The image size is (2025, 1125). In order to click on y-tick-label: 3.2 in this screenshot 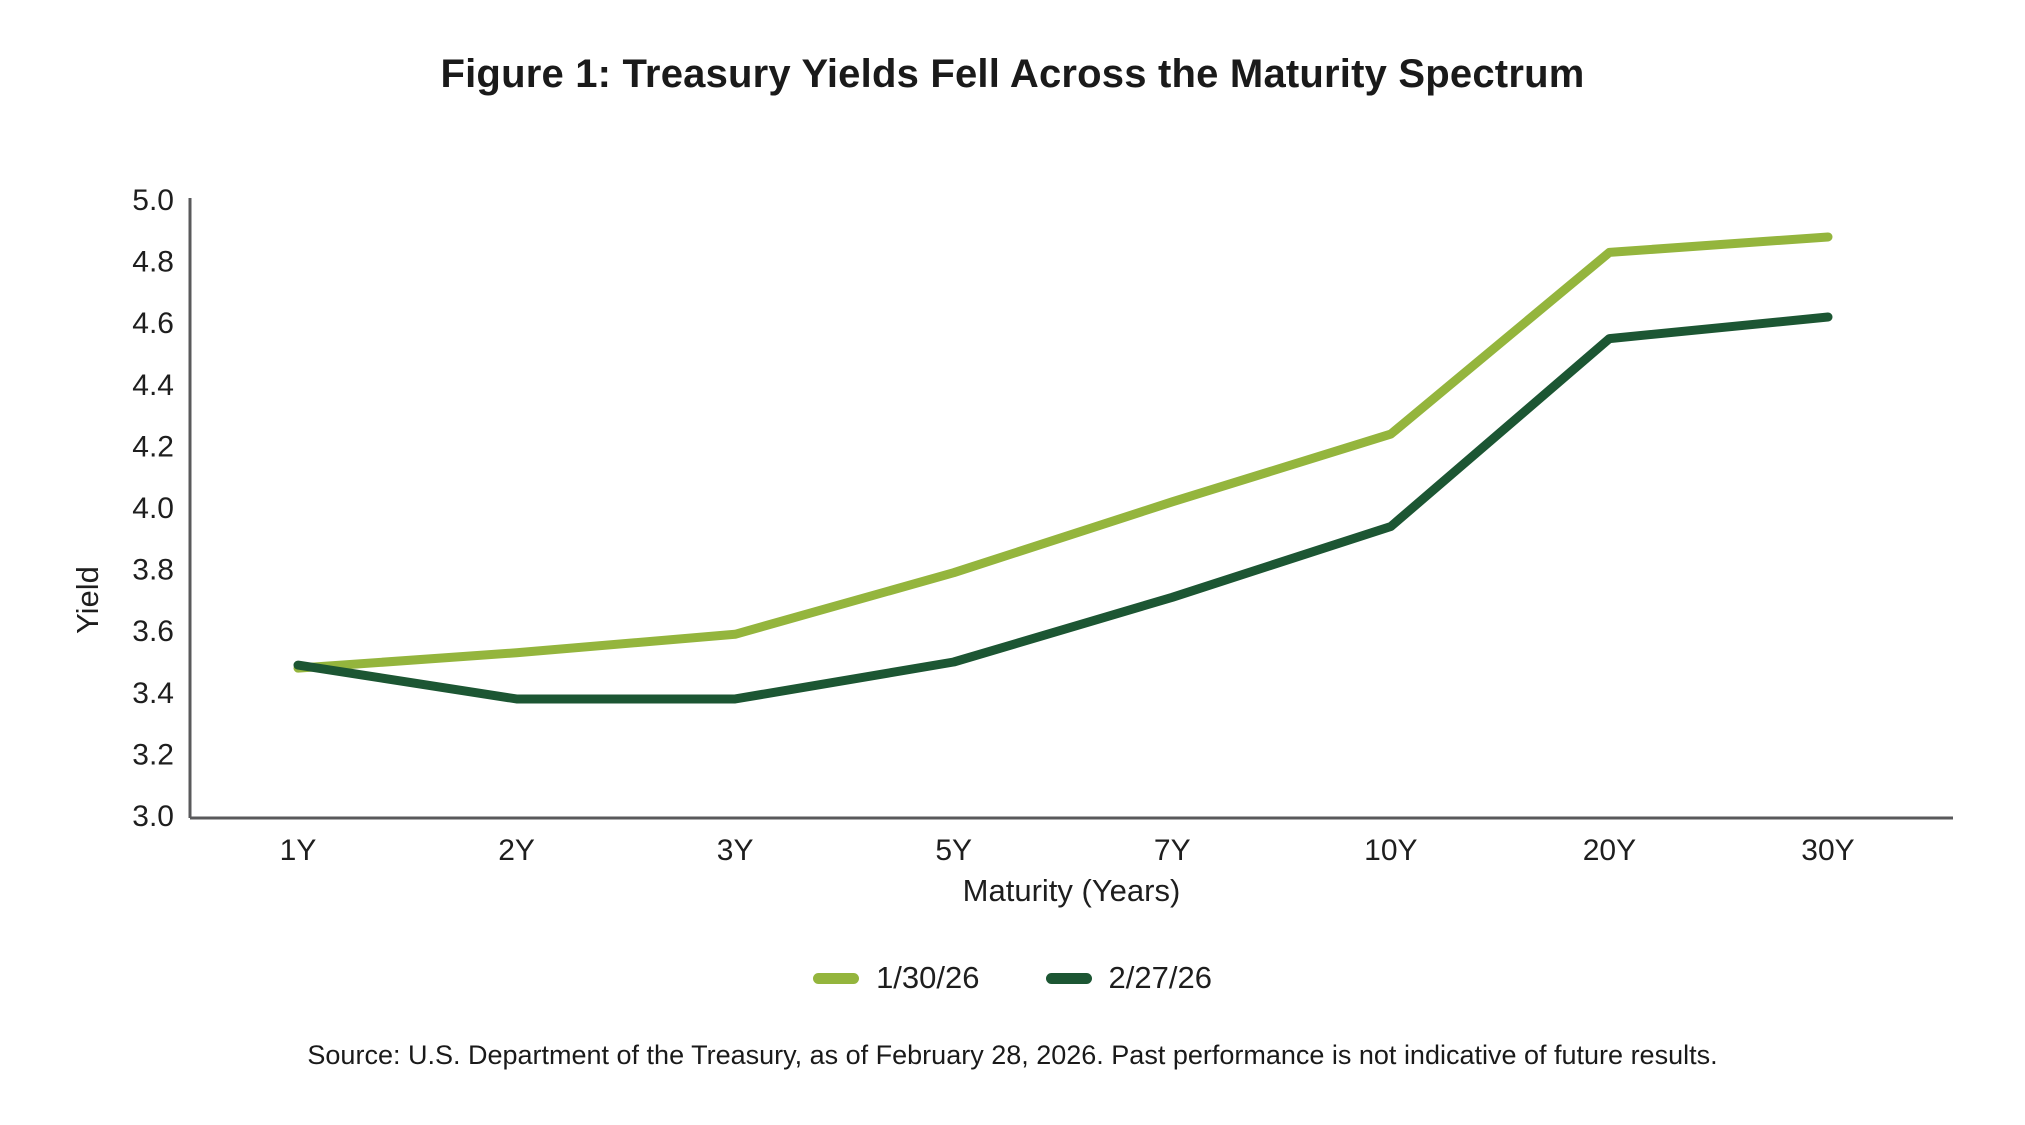, I will do `click(153, 754)`.